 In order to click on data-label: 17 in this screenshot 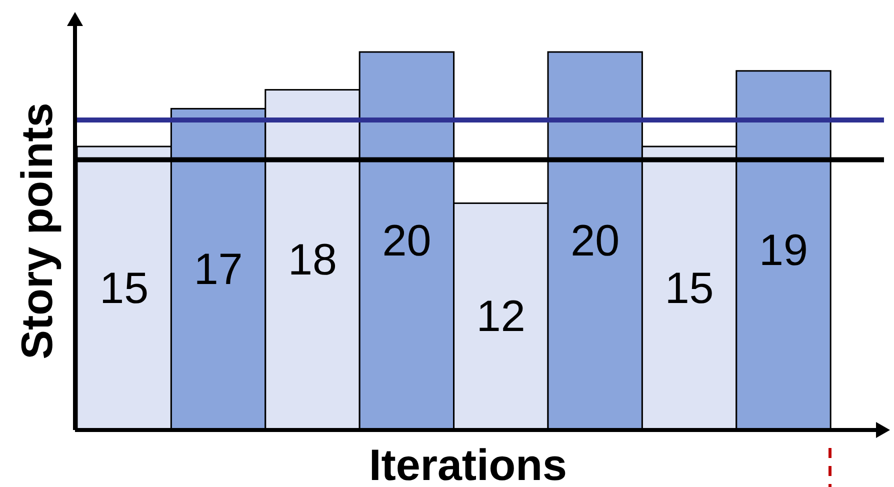, I will do `click(218, 269)`.